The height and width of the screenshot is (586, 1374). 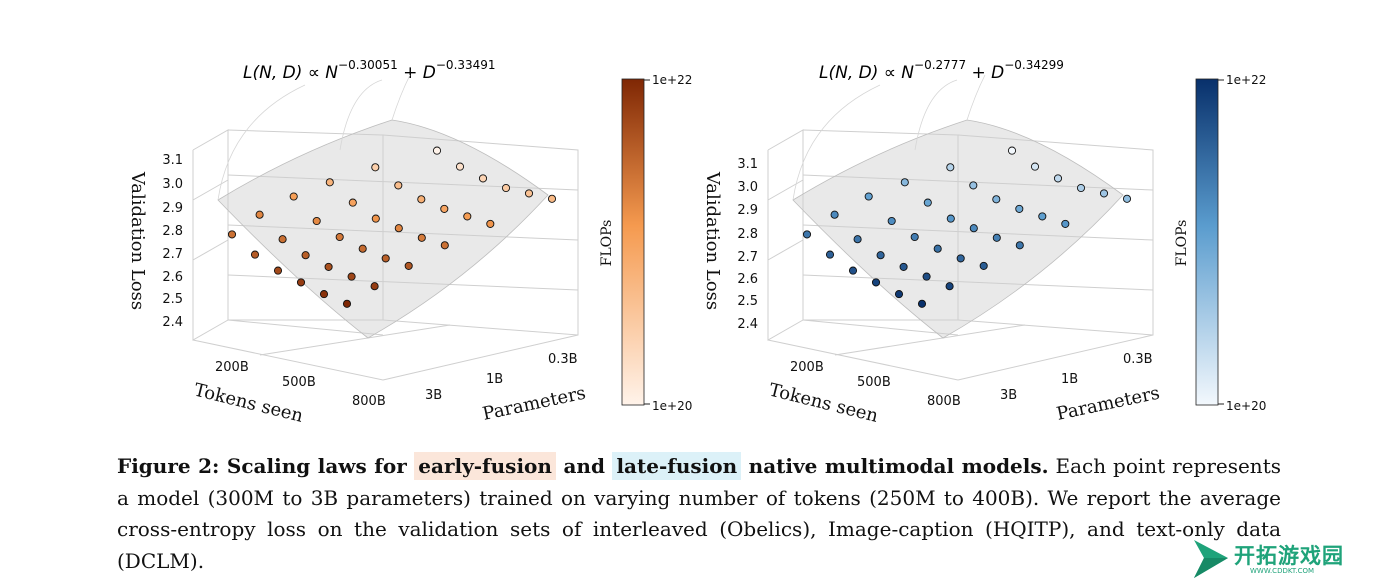 I want to click on panel-0-wall-back, so click(x=403, y=232).